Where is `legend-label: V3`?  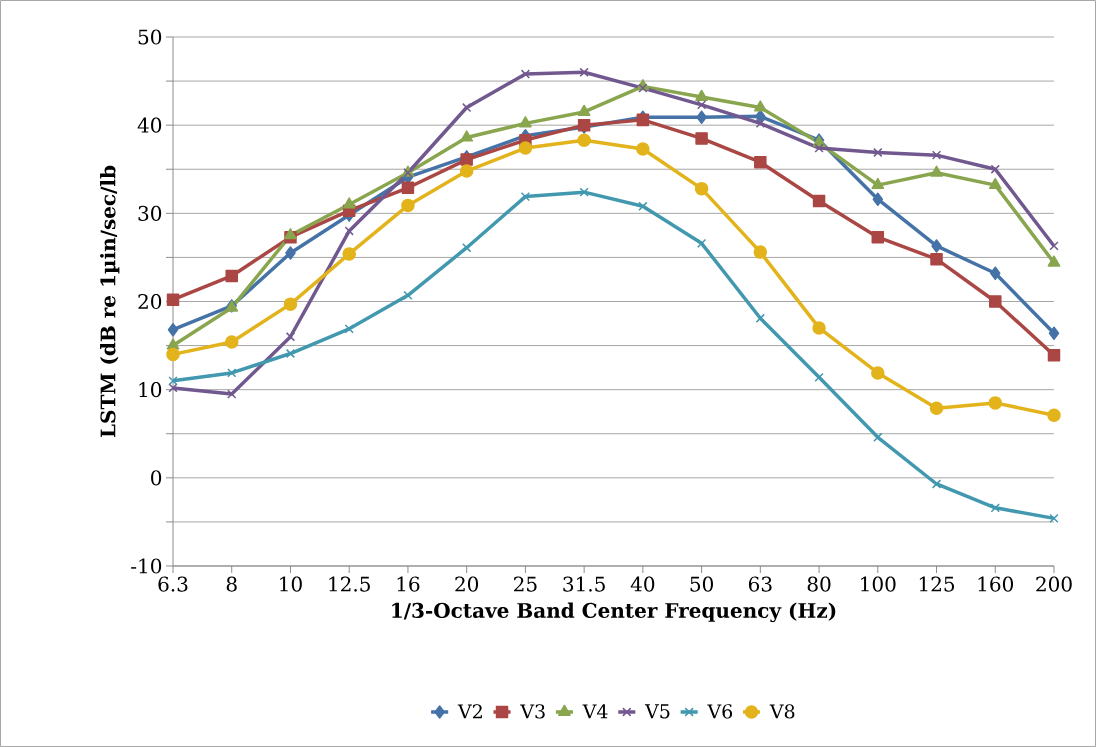
legend-label: V3 is located at coordinates (532, 711).